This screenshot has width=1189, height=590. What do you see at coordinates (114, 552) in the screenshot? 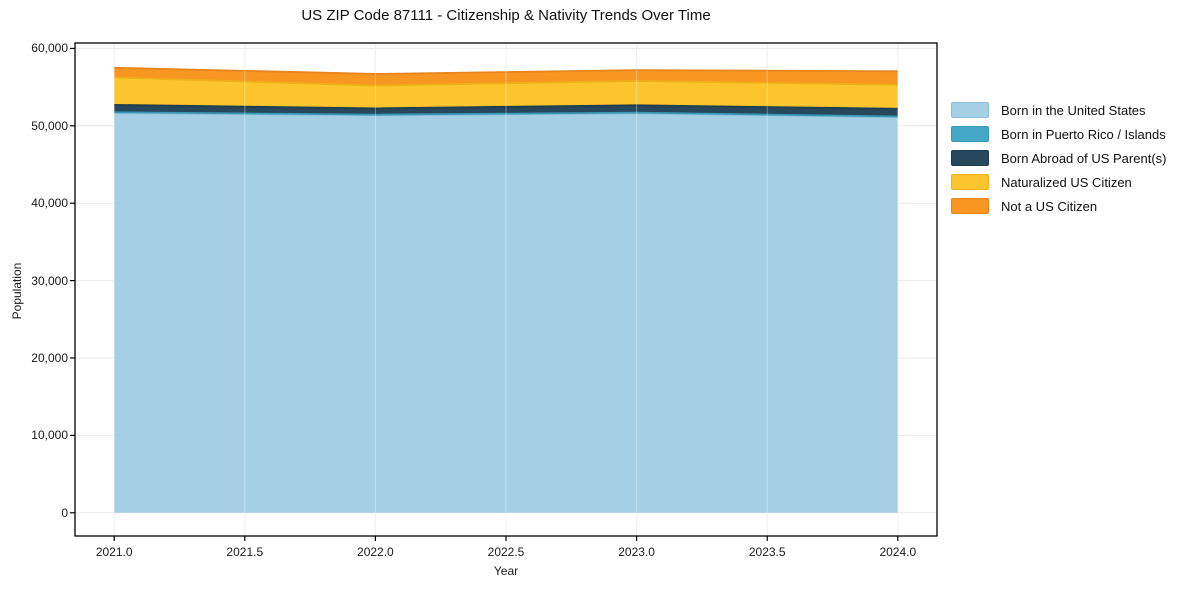
I see `x-tick-label: 2021.0` at bounding box center [114, 552].